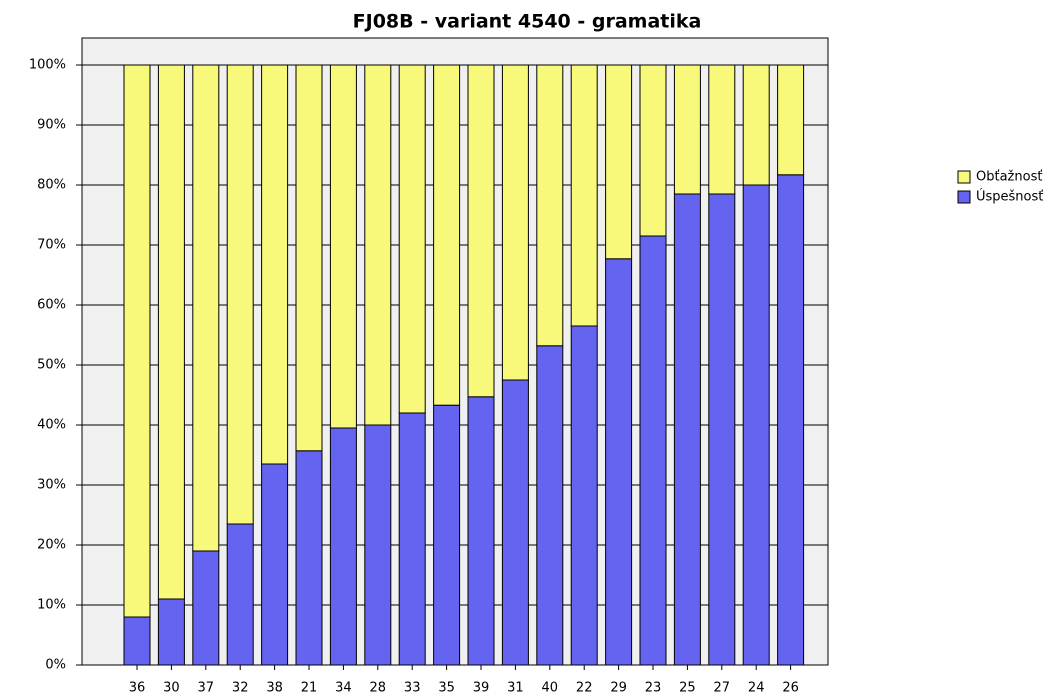 The height and width of the screenshot is (699, 1057). Describe the element at coordinates (378, 688) in the screenshot. I see `x-tick-label: 28` at that location.